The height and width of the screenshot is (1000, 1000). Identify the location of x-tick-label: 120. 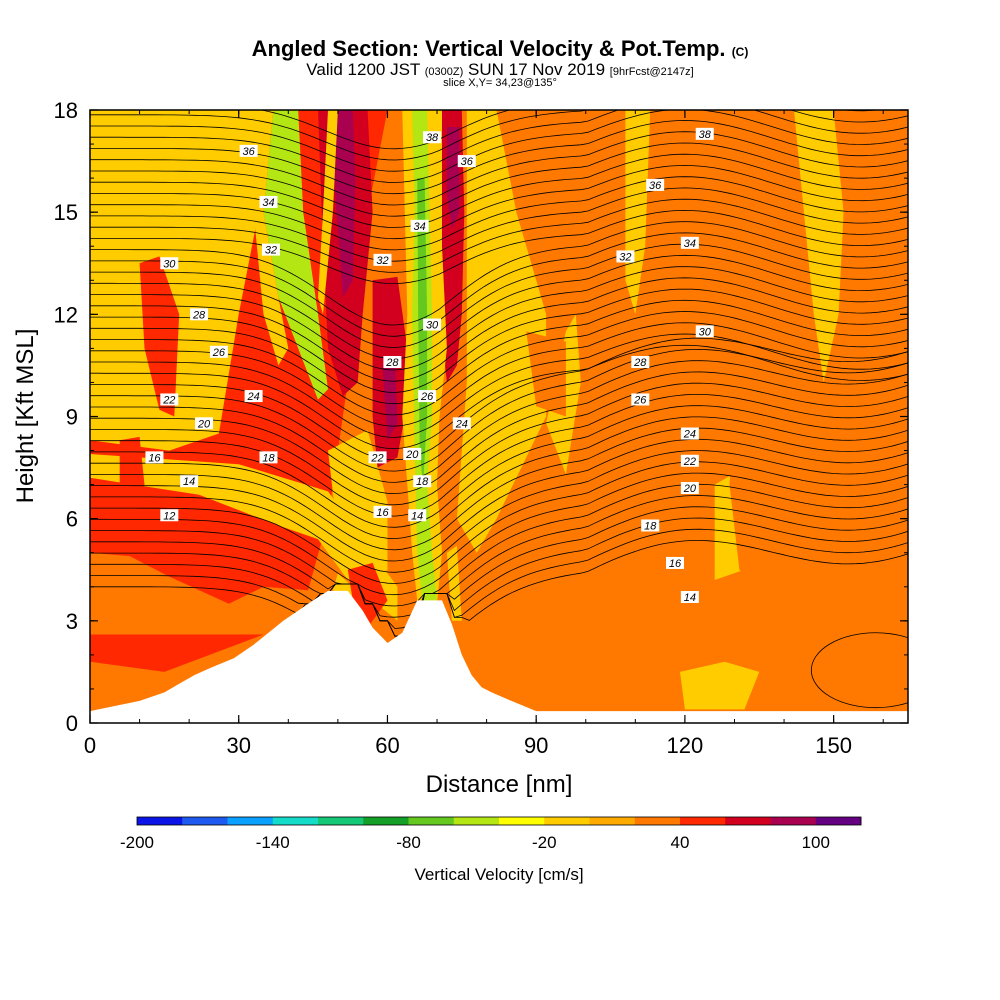
(685, 745).